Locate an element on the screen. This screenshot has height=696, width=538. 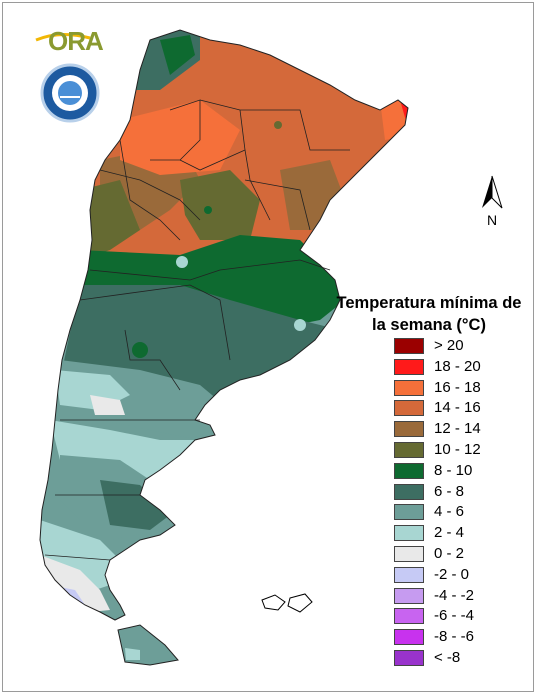
legend-item: -8 - -6 is located at coordinates (452, 637).